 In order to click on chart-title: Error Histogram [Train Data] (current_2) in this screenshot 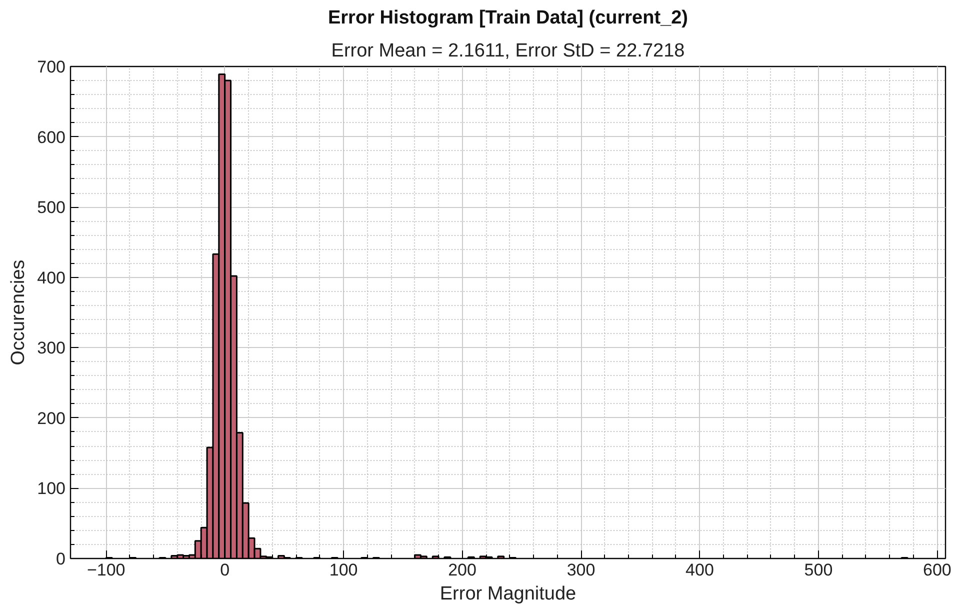, I will do `click(508, 18)`.